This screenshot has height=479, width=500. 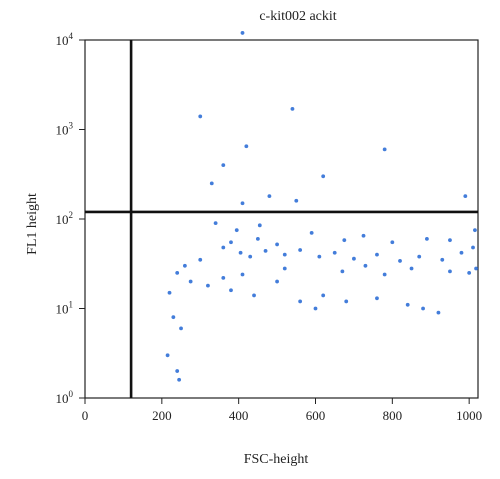 What do you see at coordinates (71, 215) in the screenshot?
I see `y-tick-exponent: 2` at bounding box center [71, 215].